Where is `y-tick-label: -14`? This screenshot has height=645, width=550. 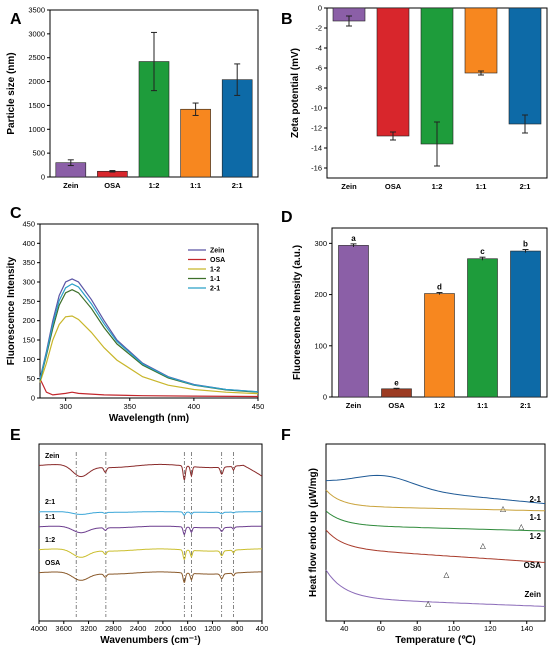 y-tick-label: -14 is located at coordinates (316, 148).